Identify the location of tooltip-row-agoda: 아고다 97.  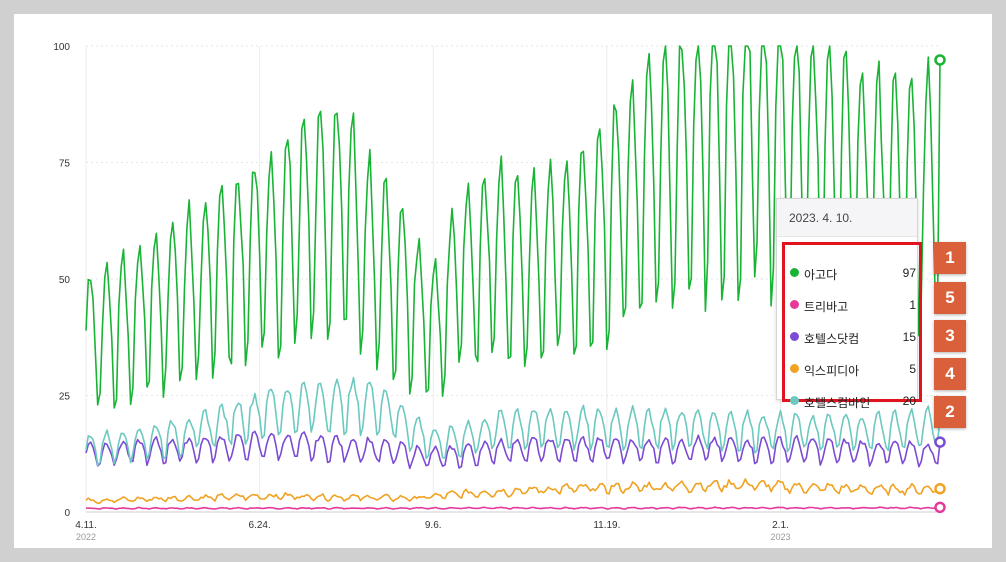
(853, 274).